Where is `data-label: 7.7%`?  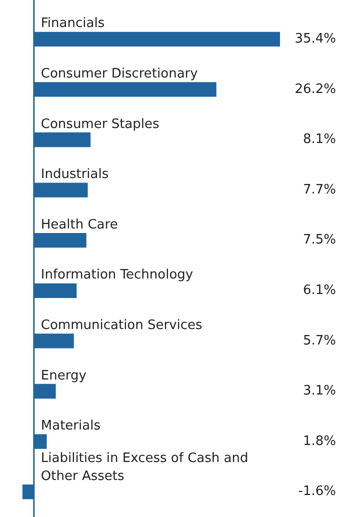
data-label: 7.7% is located at coordinates (319, 190).